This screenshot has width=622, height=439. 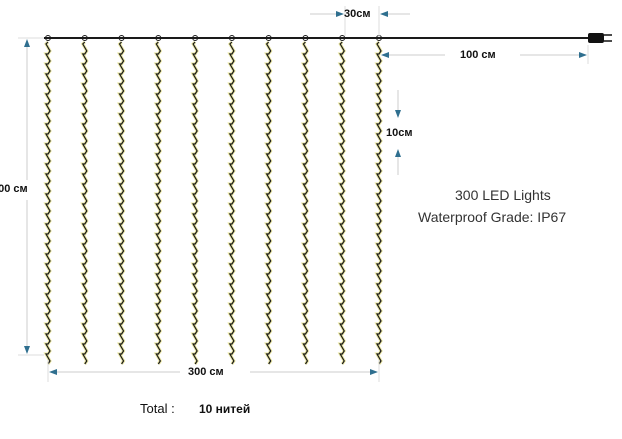 What do you see at coordinates (503, 195) in the screenshot?
I see `led-count-spec: 300 LED Lights` at bounding box center [503, 195].